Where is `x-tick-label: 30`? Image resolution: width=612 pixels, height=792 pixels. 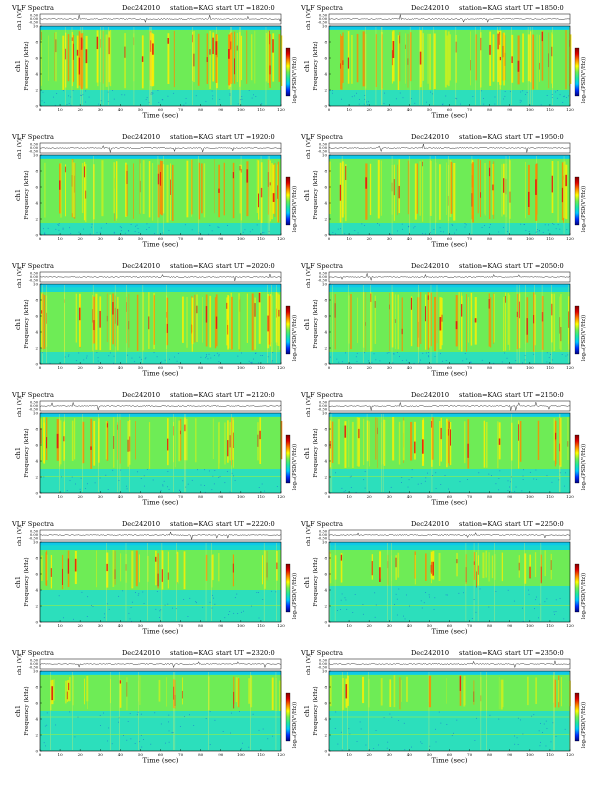
x-tick-label: 30 is located at coordinates (101, 109).